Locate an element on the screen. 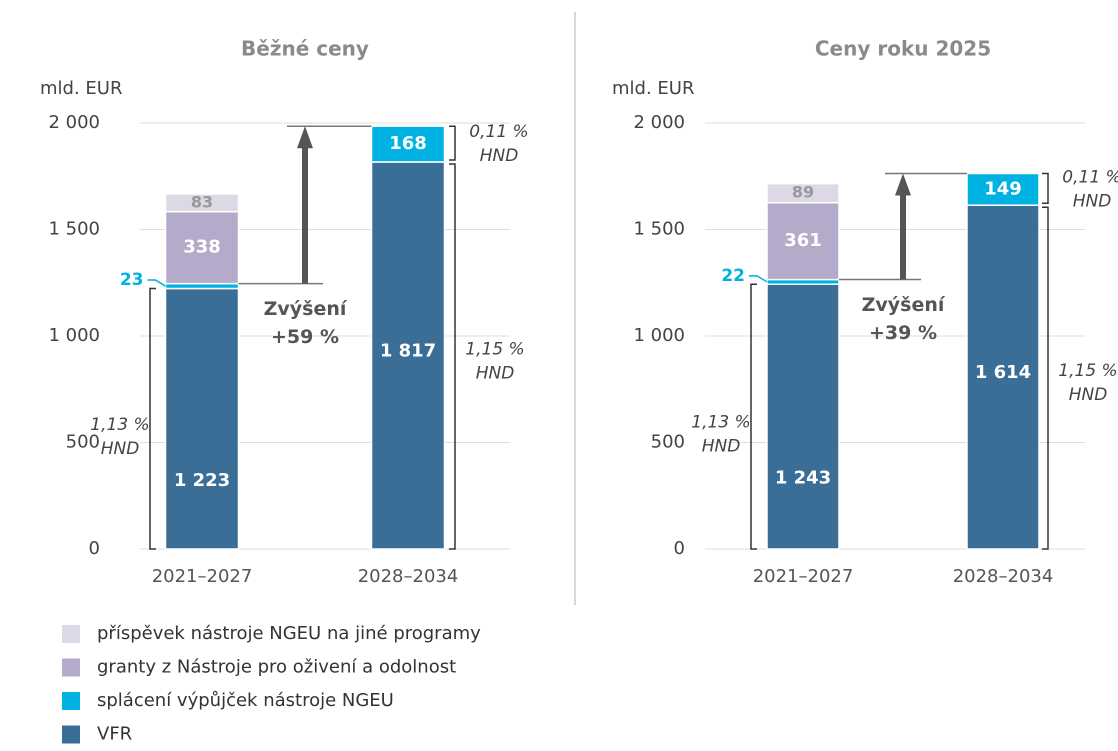  chart-title: Běžné ceny is located at coordinates (305, 49).